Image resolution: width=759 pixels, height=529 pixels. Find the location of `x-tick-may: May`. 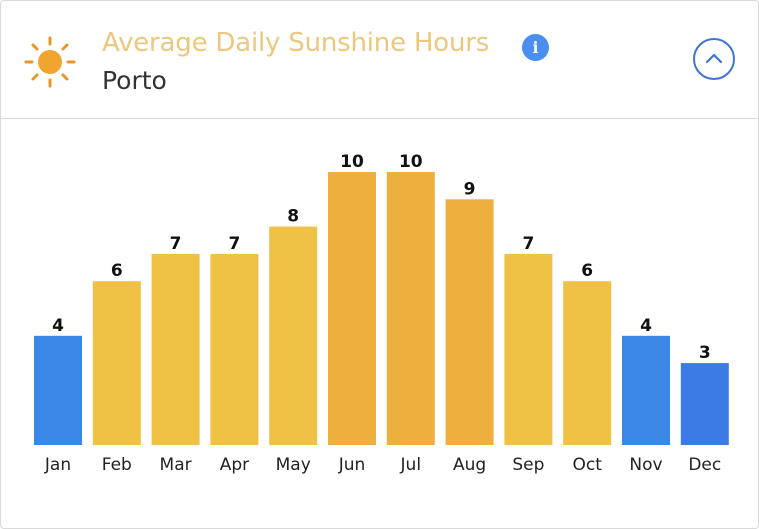

x-tick-may: May is located at coordinates (293, 465).